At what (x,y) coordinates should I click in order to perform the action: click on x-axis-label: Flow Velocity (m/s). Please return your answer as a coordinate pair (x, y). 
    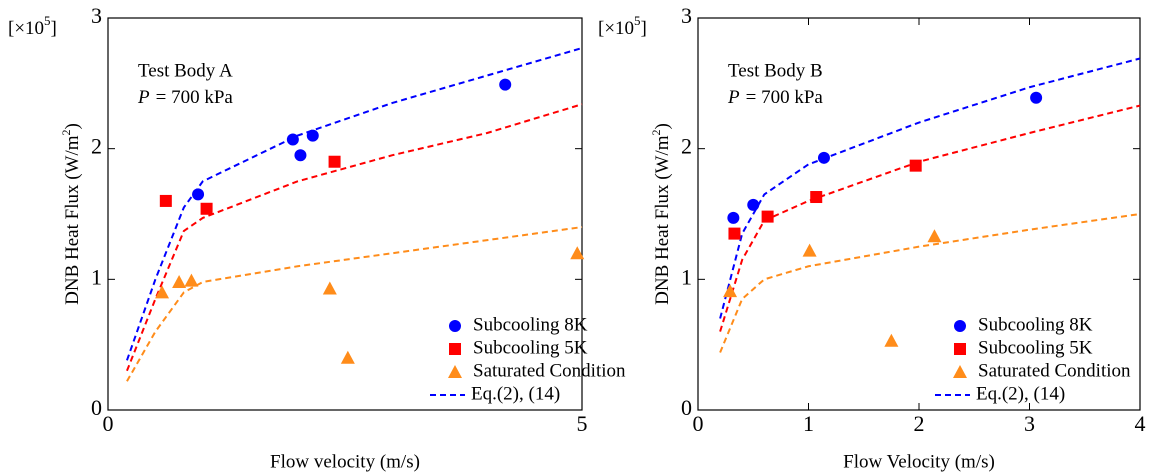
    Looking at the image, I should click on (919, 461).